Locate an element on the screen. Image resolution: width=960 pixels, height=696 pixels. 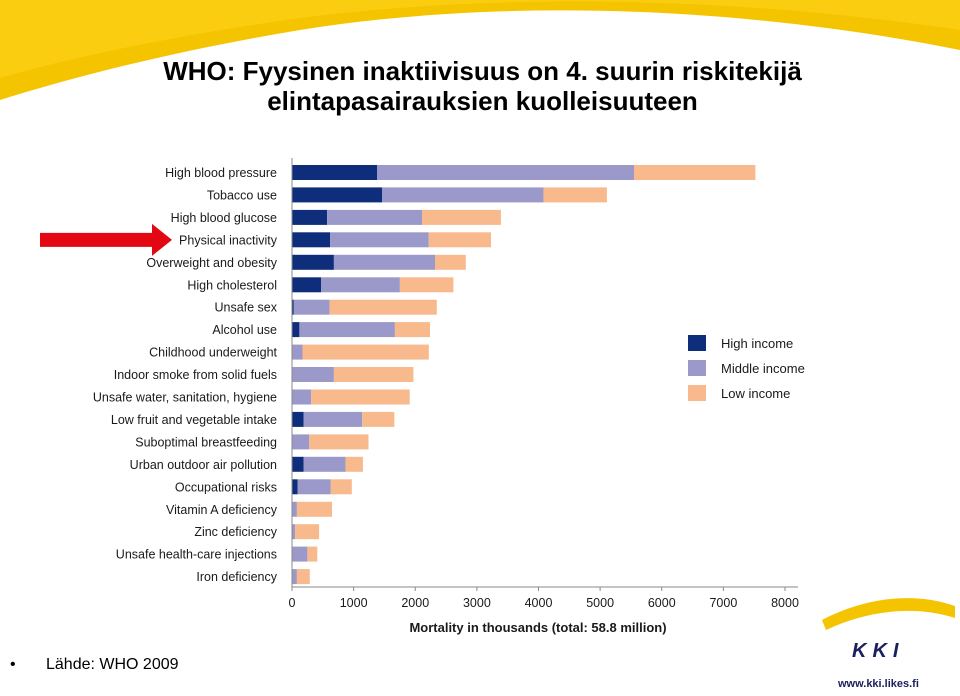
category-label-physical-inactivity: Physical inactivity is located at coordinates (228, 240).